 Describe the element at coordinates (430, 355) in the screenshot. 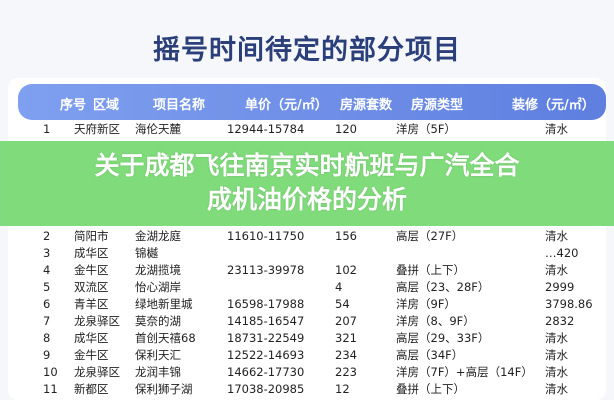

I see `table-cell: 高层（34F）` at that location.